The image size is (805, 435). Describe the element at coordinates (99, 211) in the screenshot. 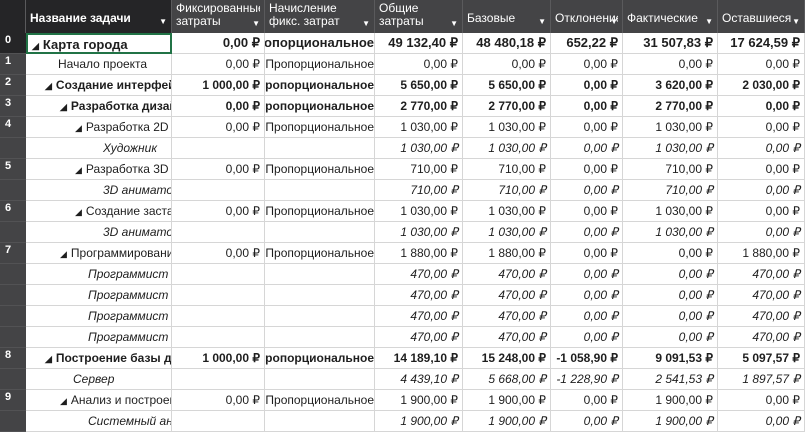

I see `task-name-cell: ◢Создание заставки` at that location.